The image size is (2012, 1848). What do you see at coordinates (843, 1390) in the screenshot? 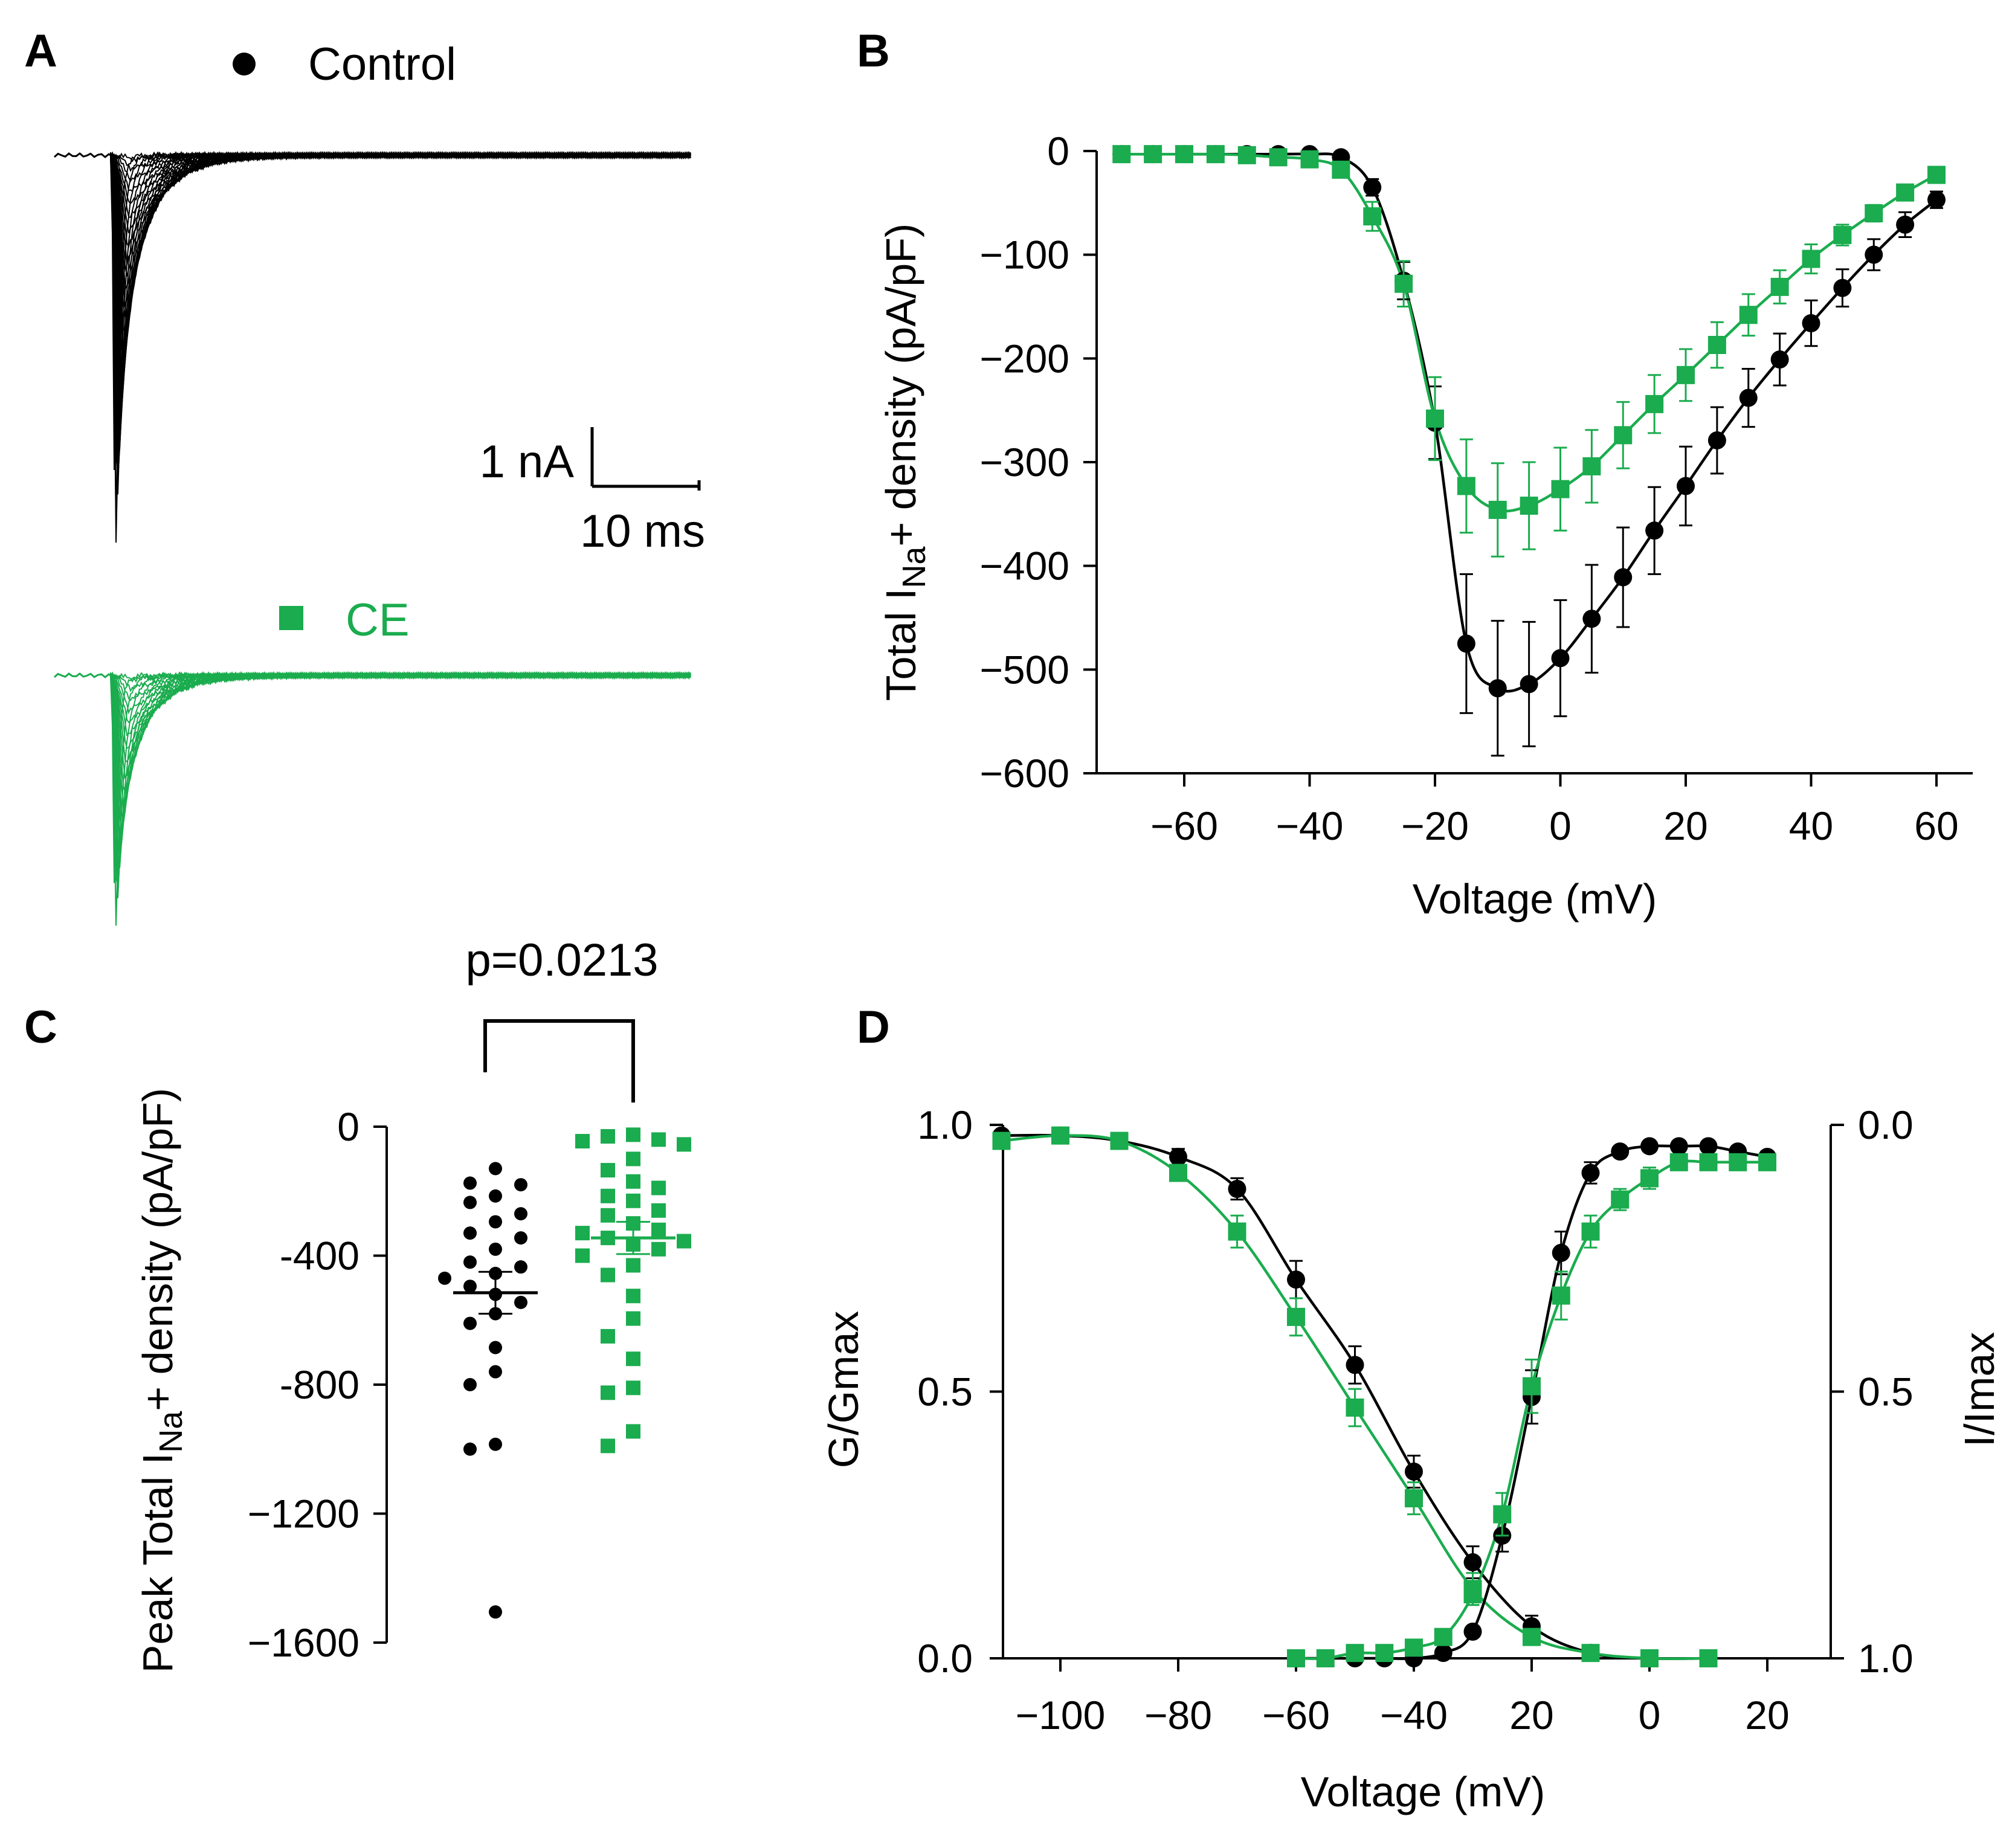
I see `d-left-y-axis-label: G/Gmax` at bounding box center [843, 1390].